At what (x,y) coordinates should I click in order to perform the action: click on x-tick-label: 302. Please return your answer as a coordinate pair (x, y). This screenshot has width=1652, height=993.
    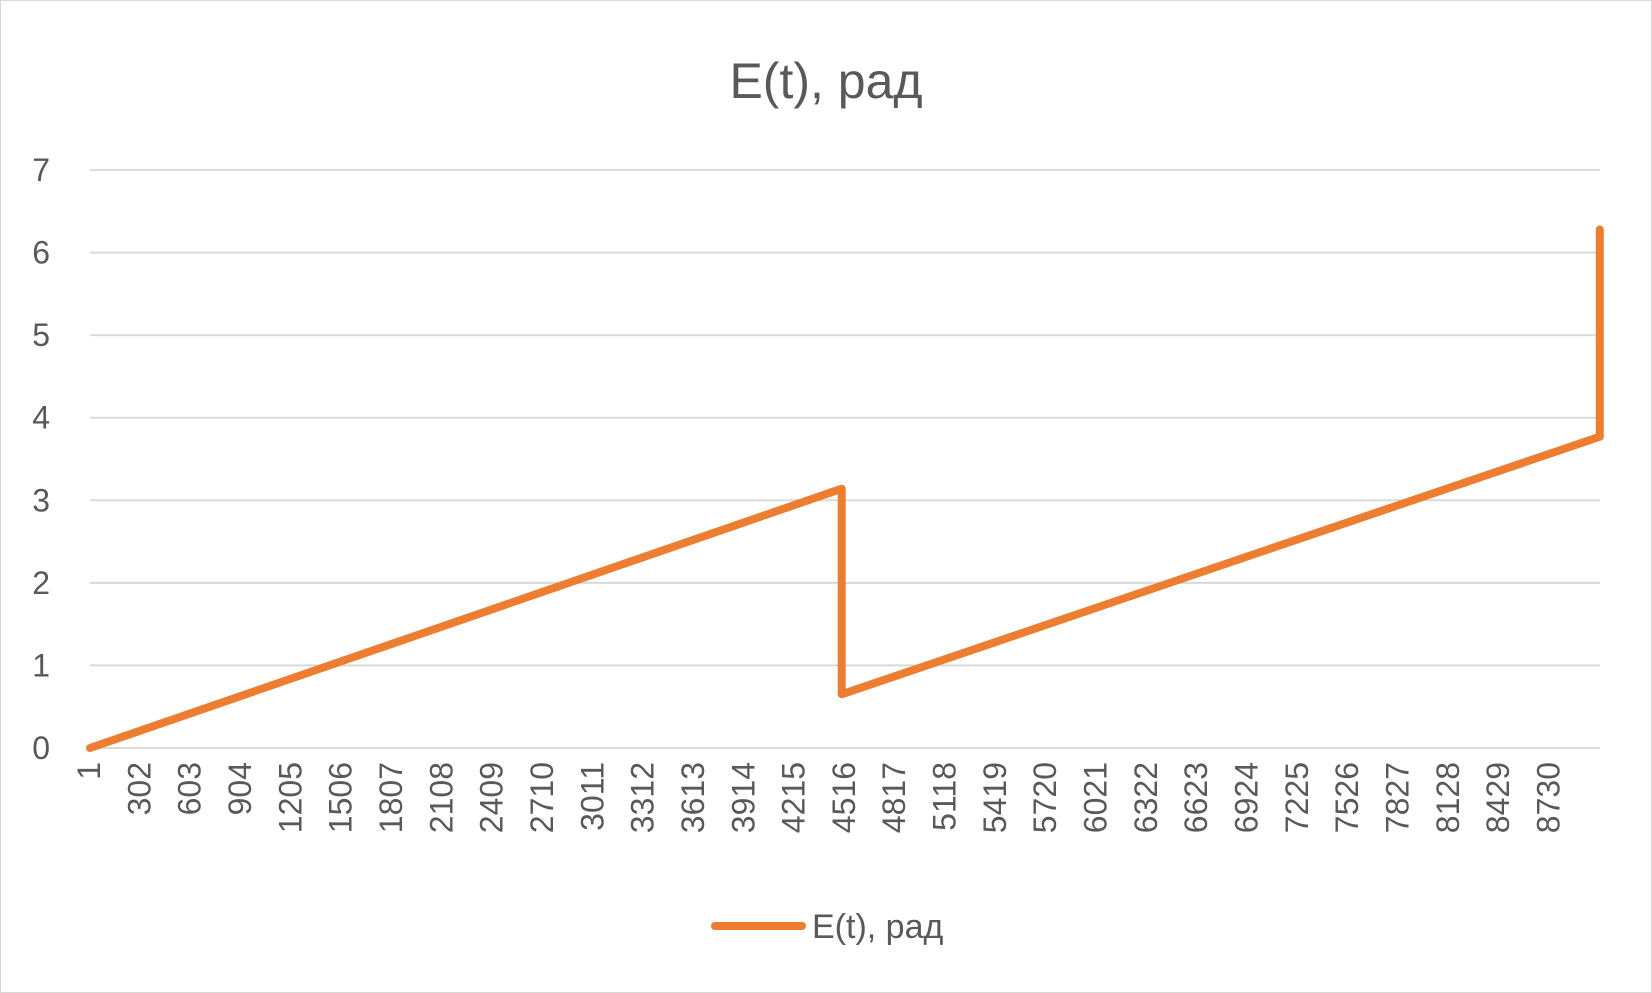
    Looking at the image, I should click on (139, 788).